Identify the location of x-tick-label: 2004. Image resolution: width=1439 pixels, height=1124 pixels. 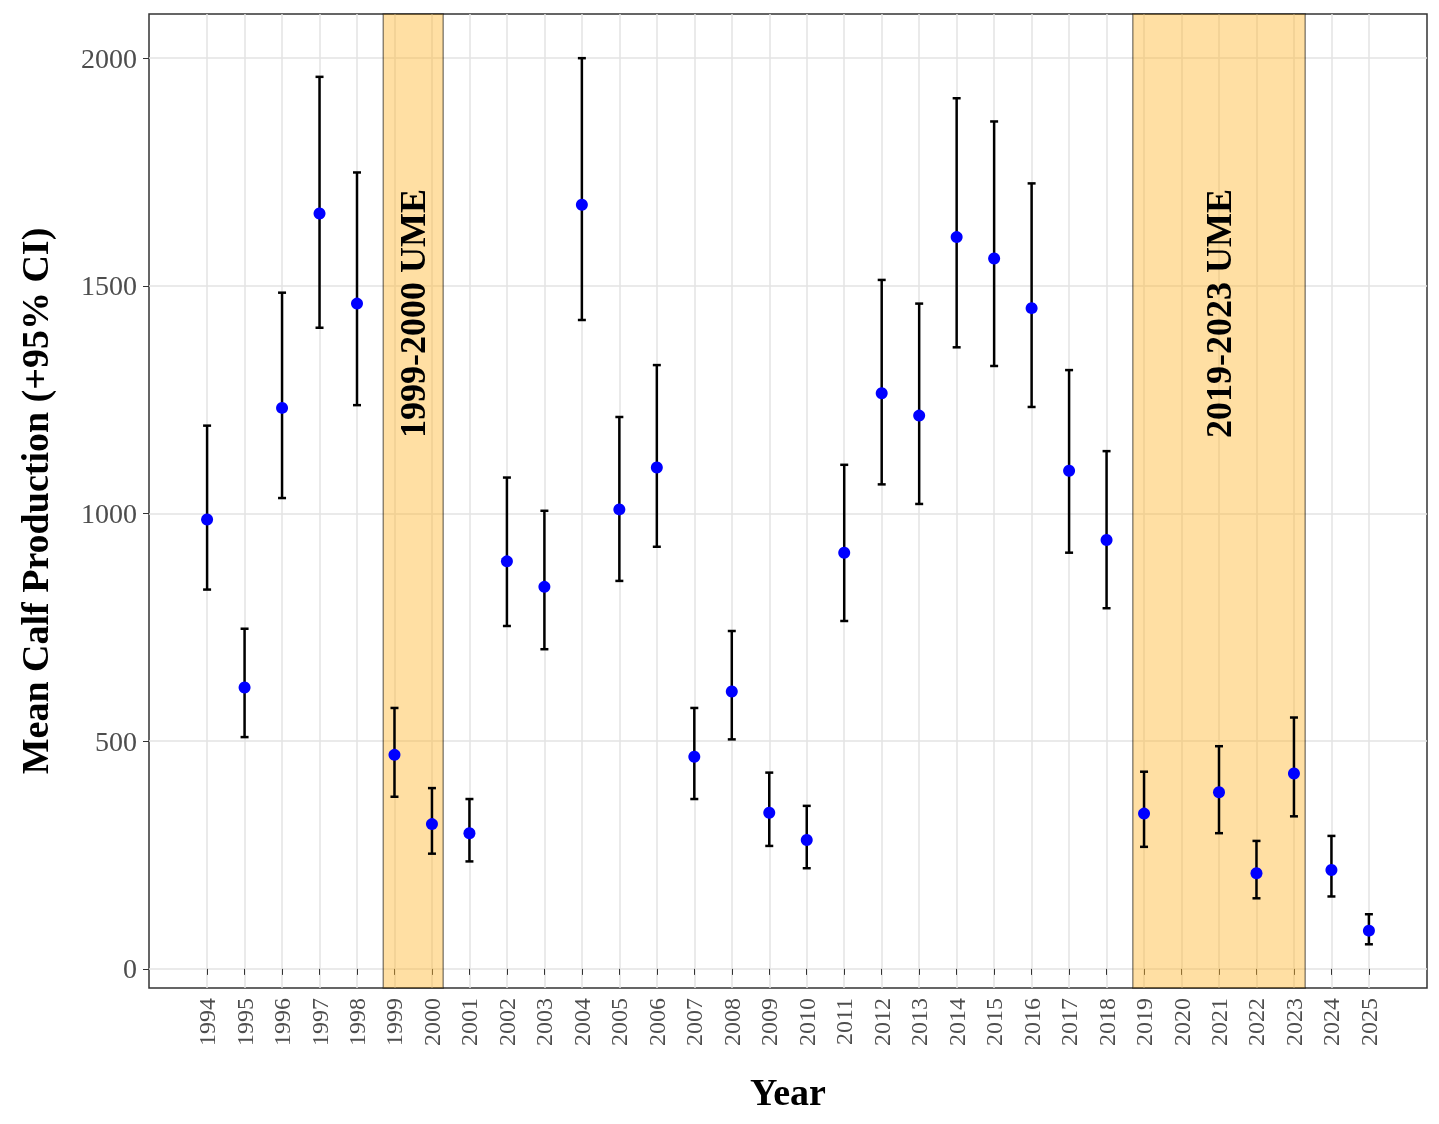
(581, 1022).